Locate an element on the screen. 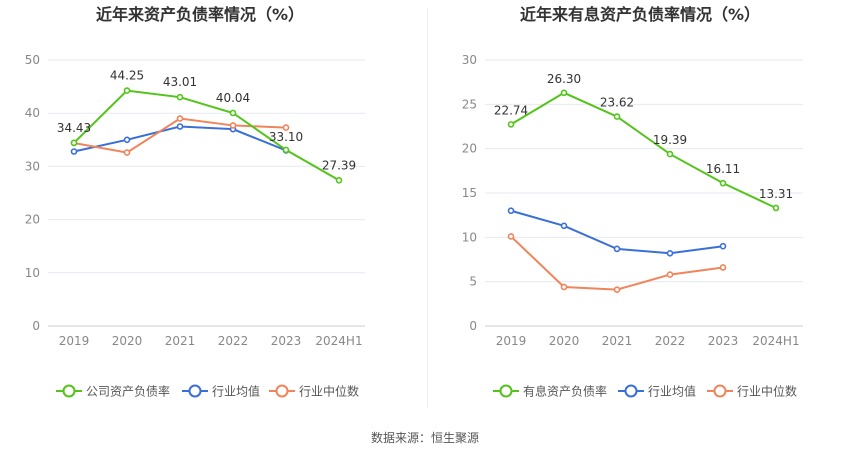 The image size is (850, 459). y-tick-label: 15 is located at coordinates (469, 193).